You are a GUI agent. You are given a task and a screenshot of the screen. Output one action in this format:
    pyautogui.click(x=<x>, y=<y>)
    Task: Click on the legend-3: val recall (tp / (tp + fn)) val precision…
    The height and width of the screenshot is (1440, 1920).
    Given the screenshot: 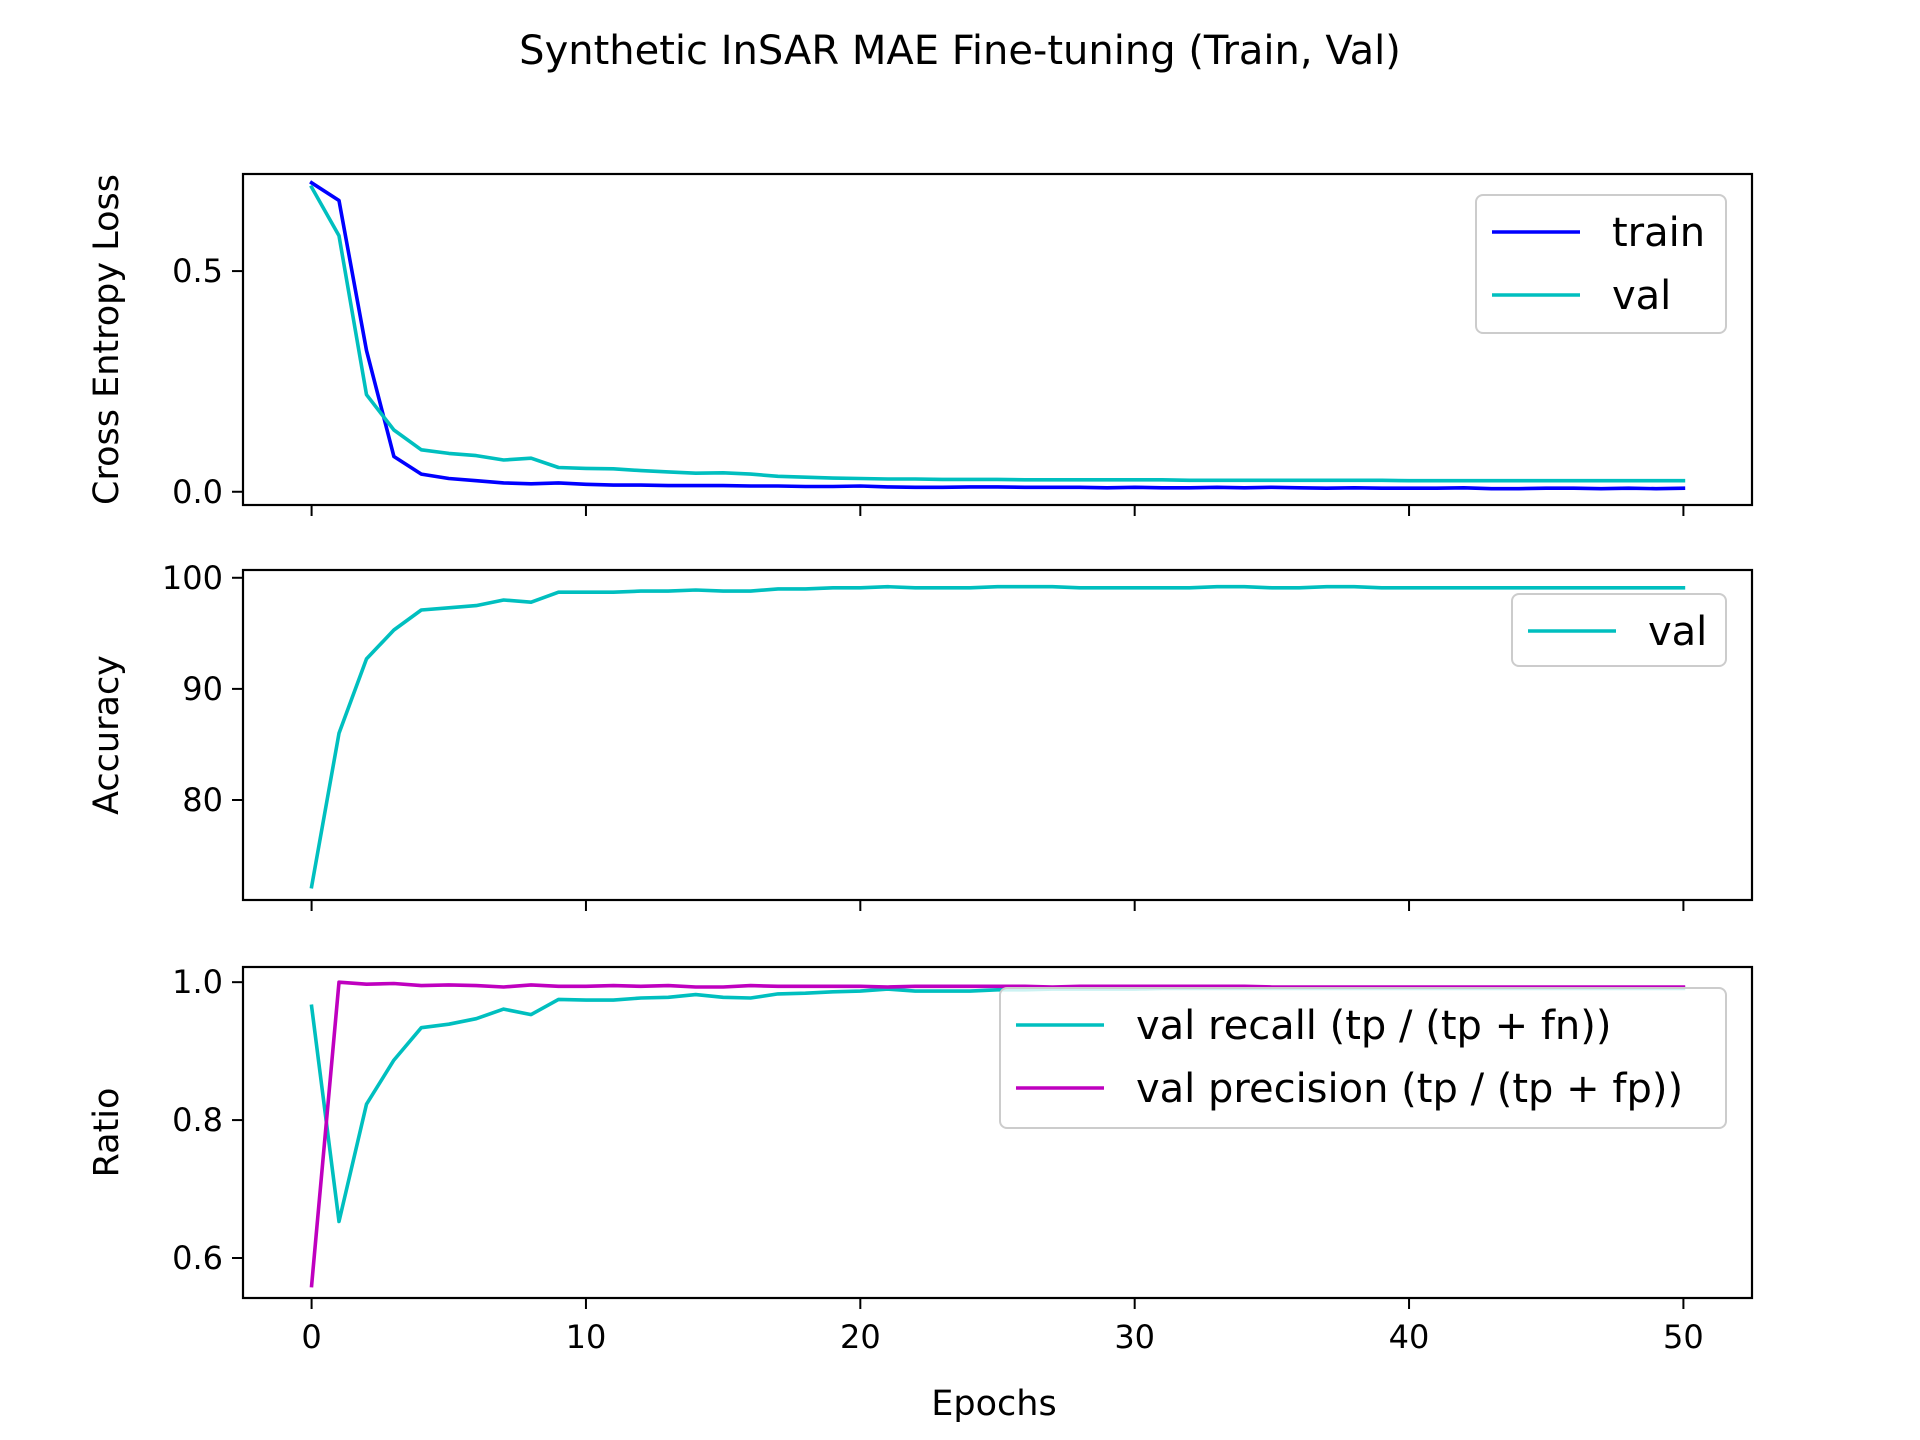 What is the action you would take?
    pyautogui.click(x=1363, y=1058)
    